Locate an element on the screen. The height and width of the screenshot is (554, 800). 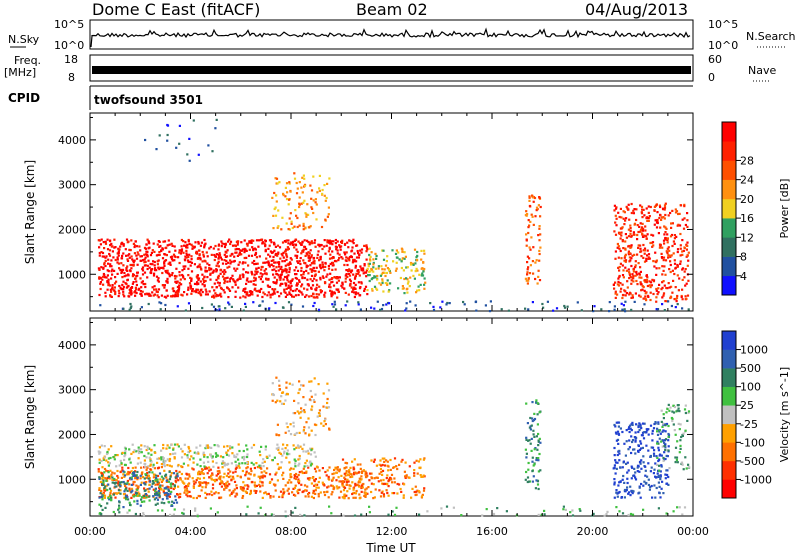
y-tick-label: 2000 is located at coordinates (72, 434).